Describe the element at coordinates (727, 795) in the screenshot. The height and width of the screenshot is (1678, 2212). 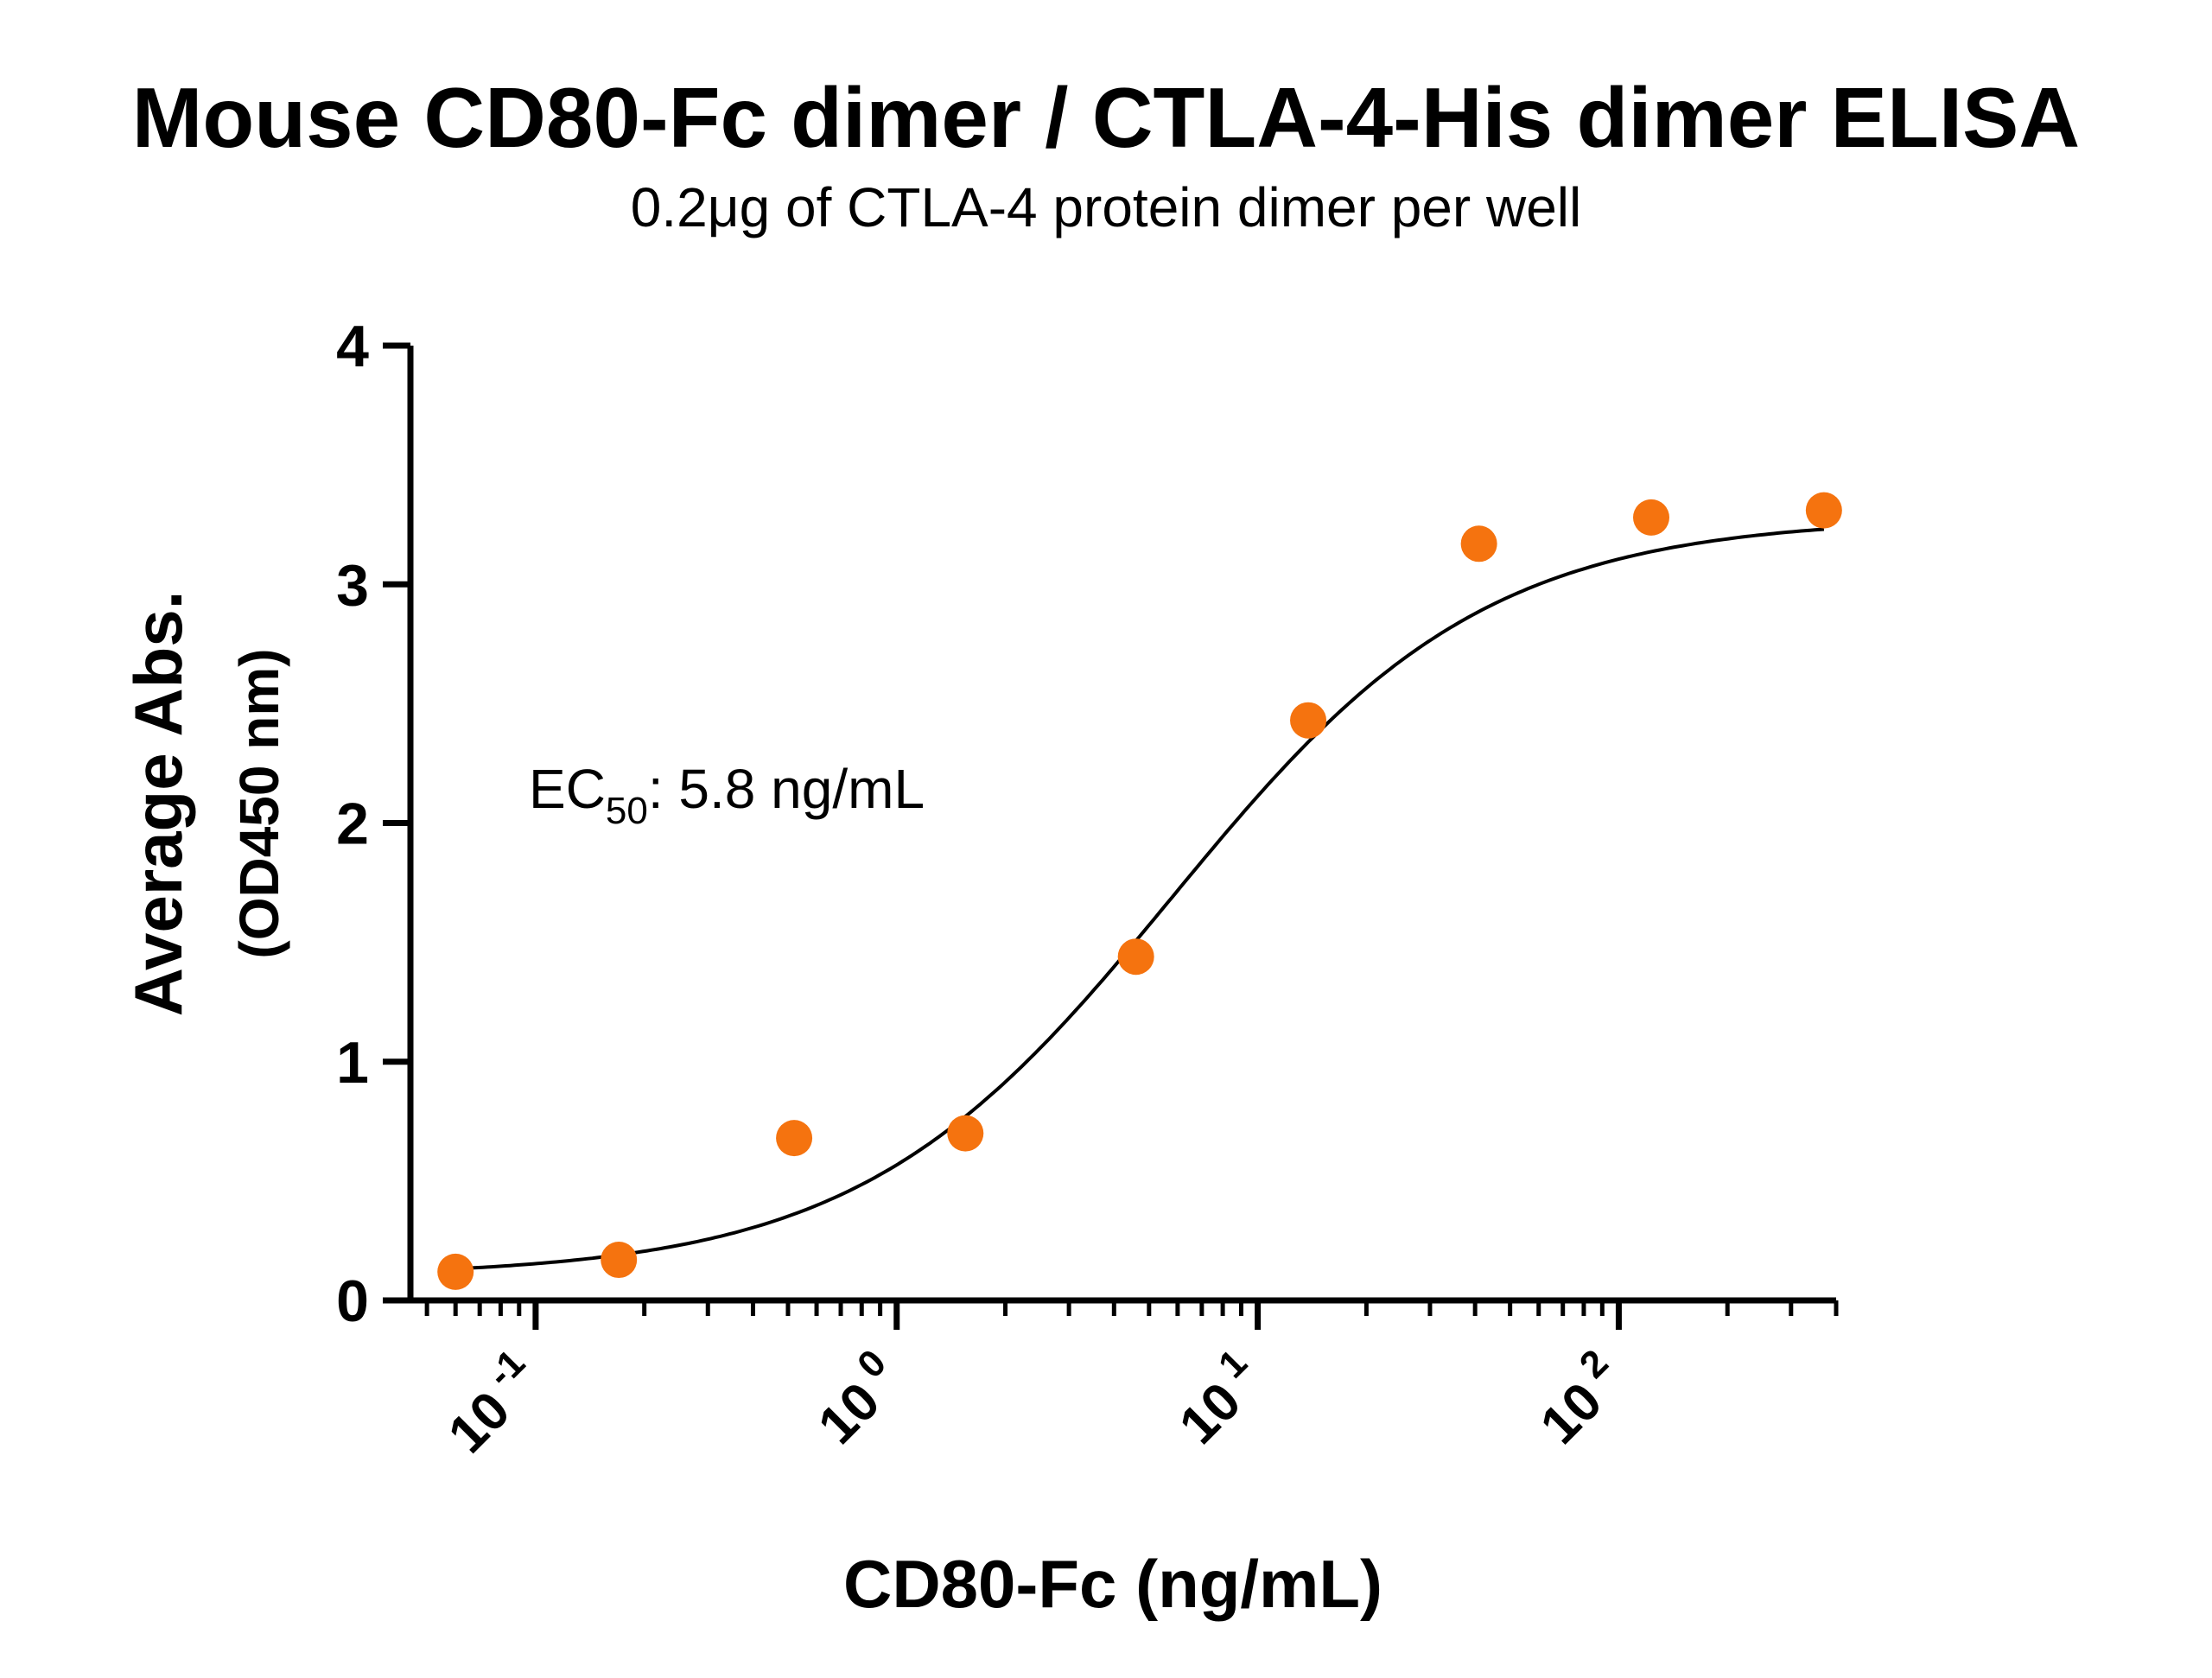
I see `ec50-annotation: EC50: 5.8 ng/mL` at that location.